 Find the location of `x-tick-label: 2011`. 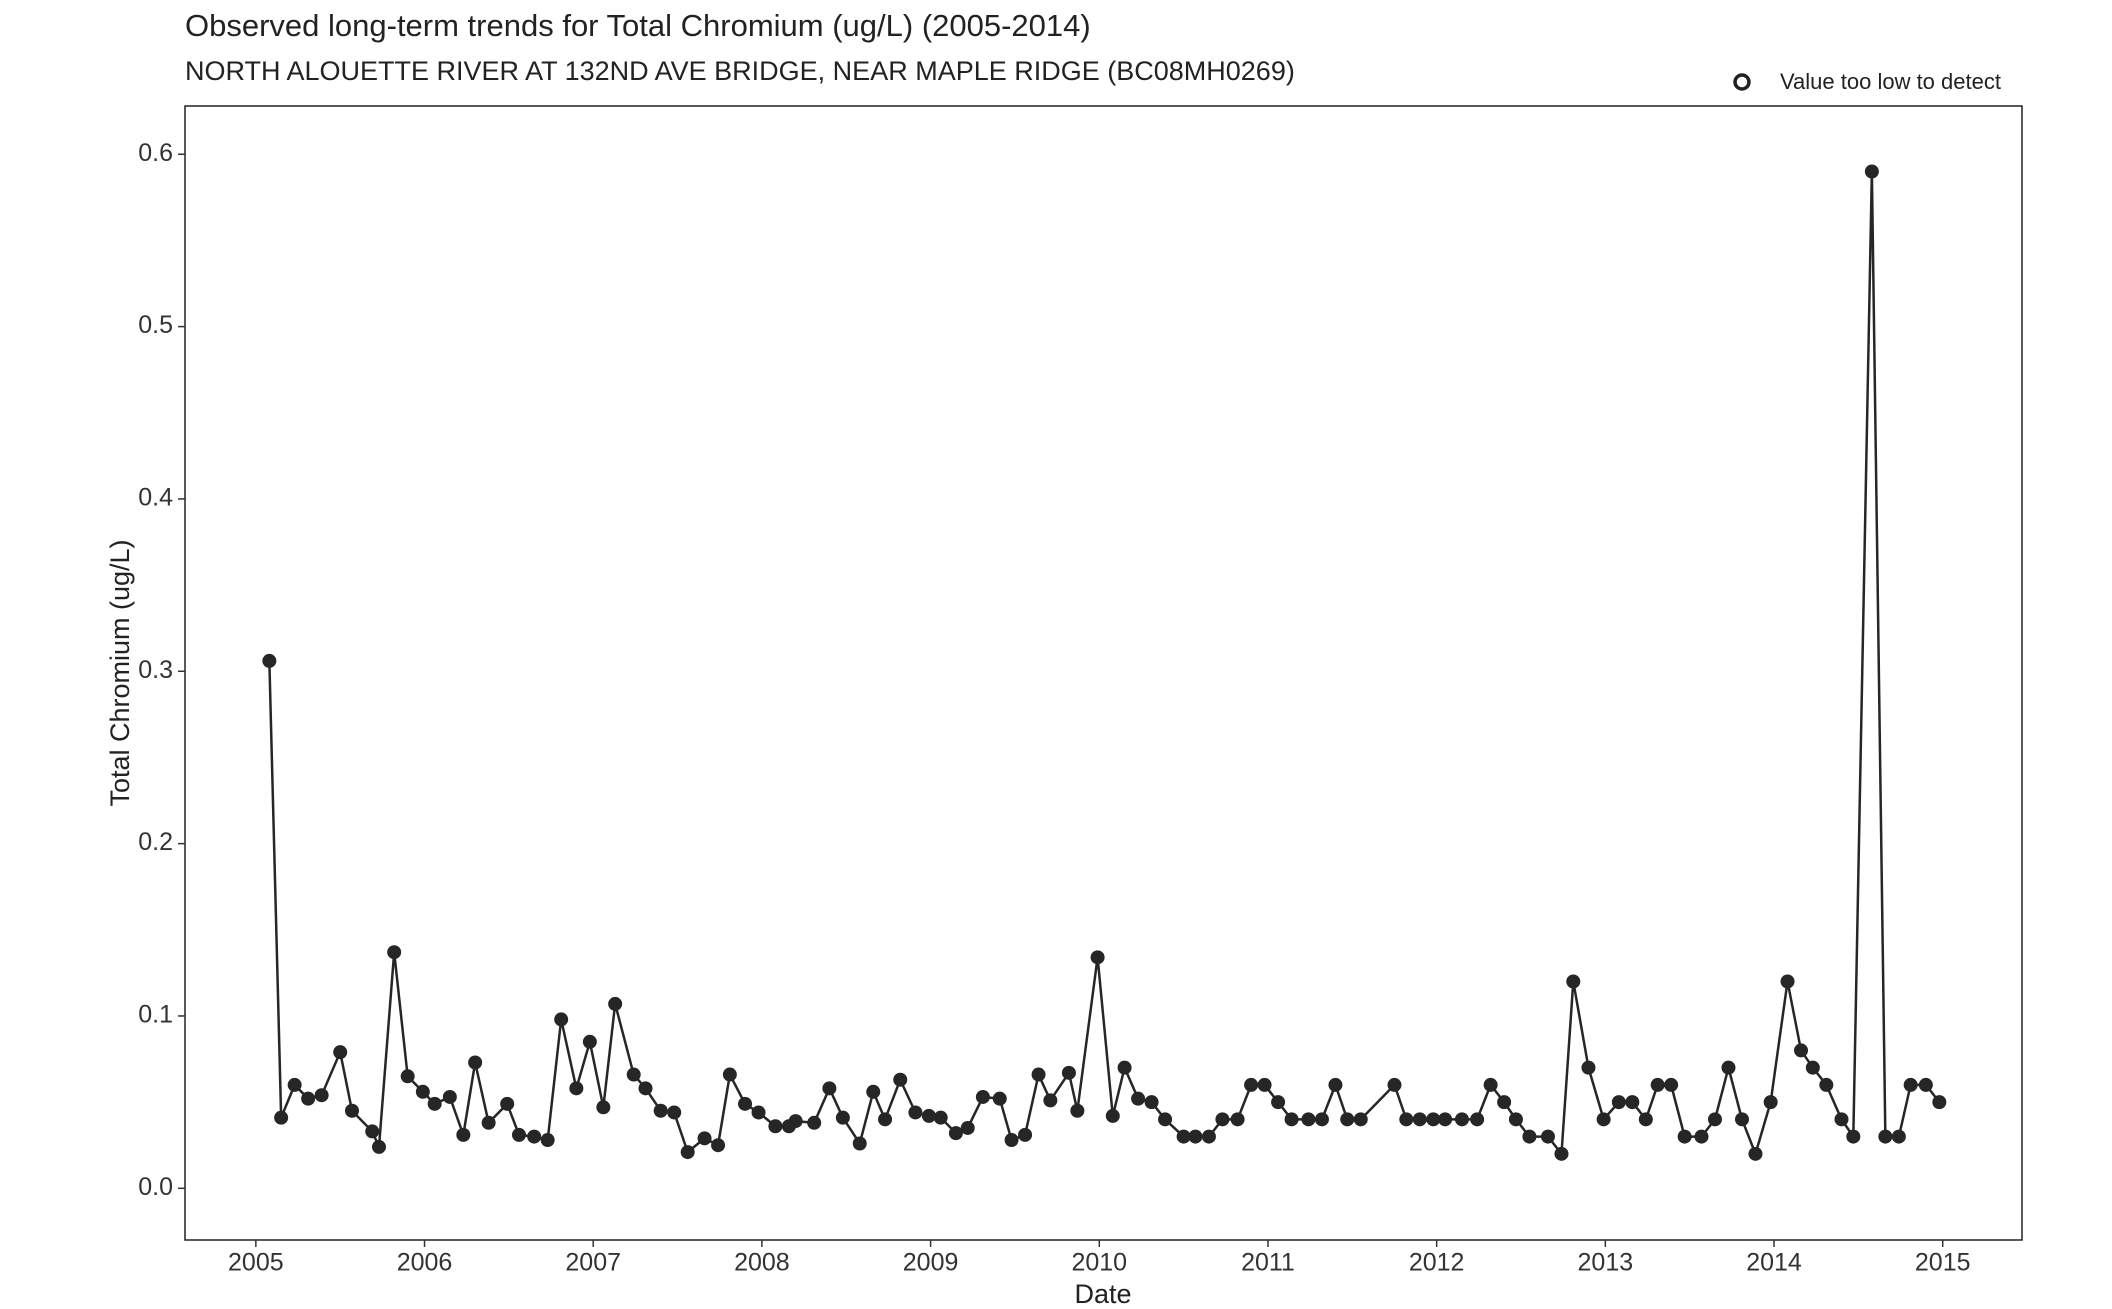

x-tick-label: 2011 is located at coordinates (1268, 1263).